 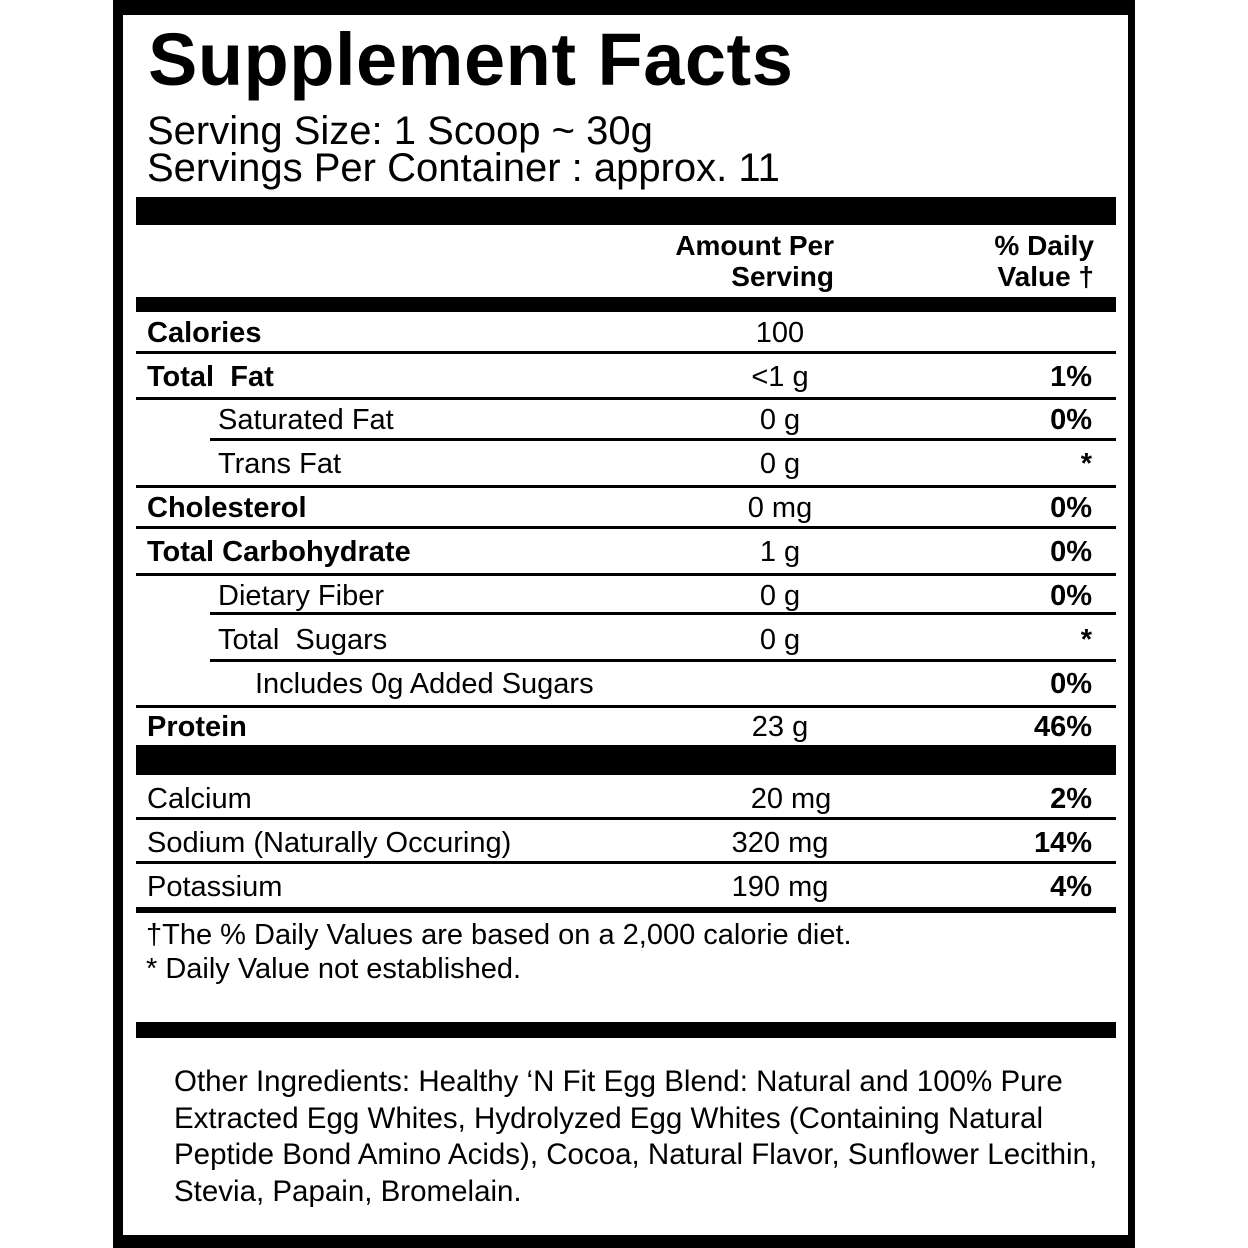 What do you see at coordinates (334, 969) in the screenshot?
I see `footnote-not-established: * Daily Value not established.` at bounding box center [334, 969].